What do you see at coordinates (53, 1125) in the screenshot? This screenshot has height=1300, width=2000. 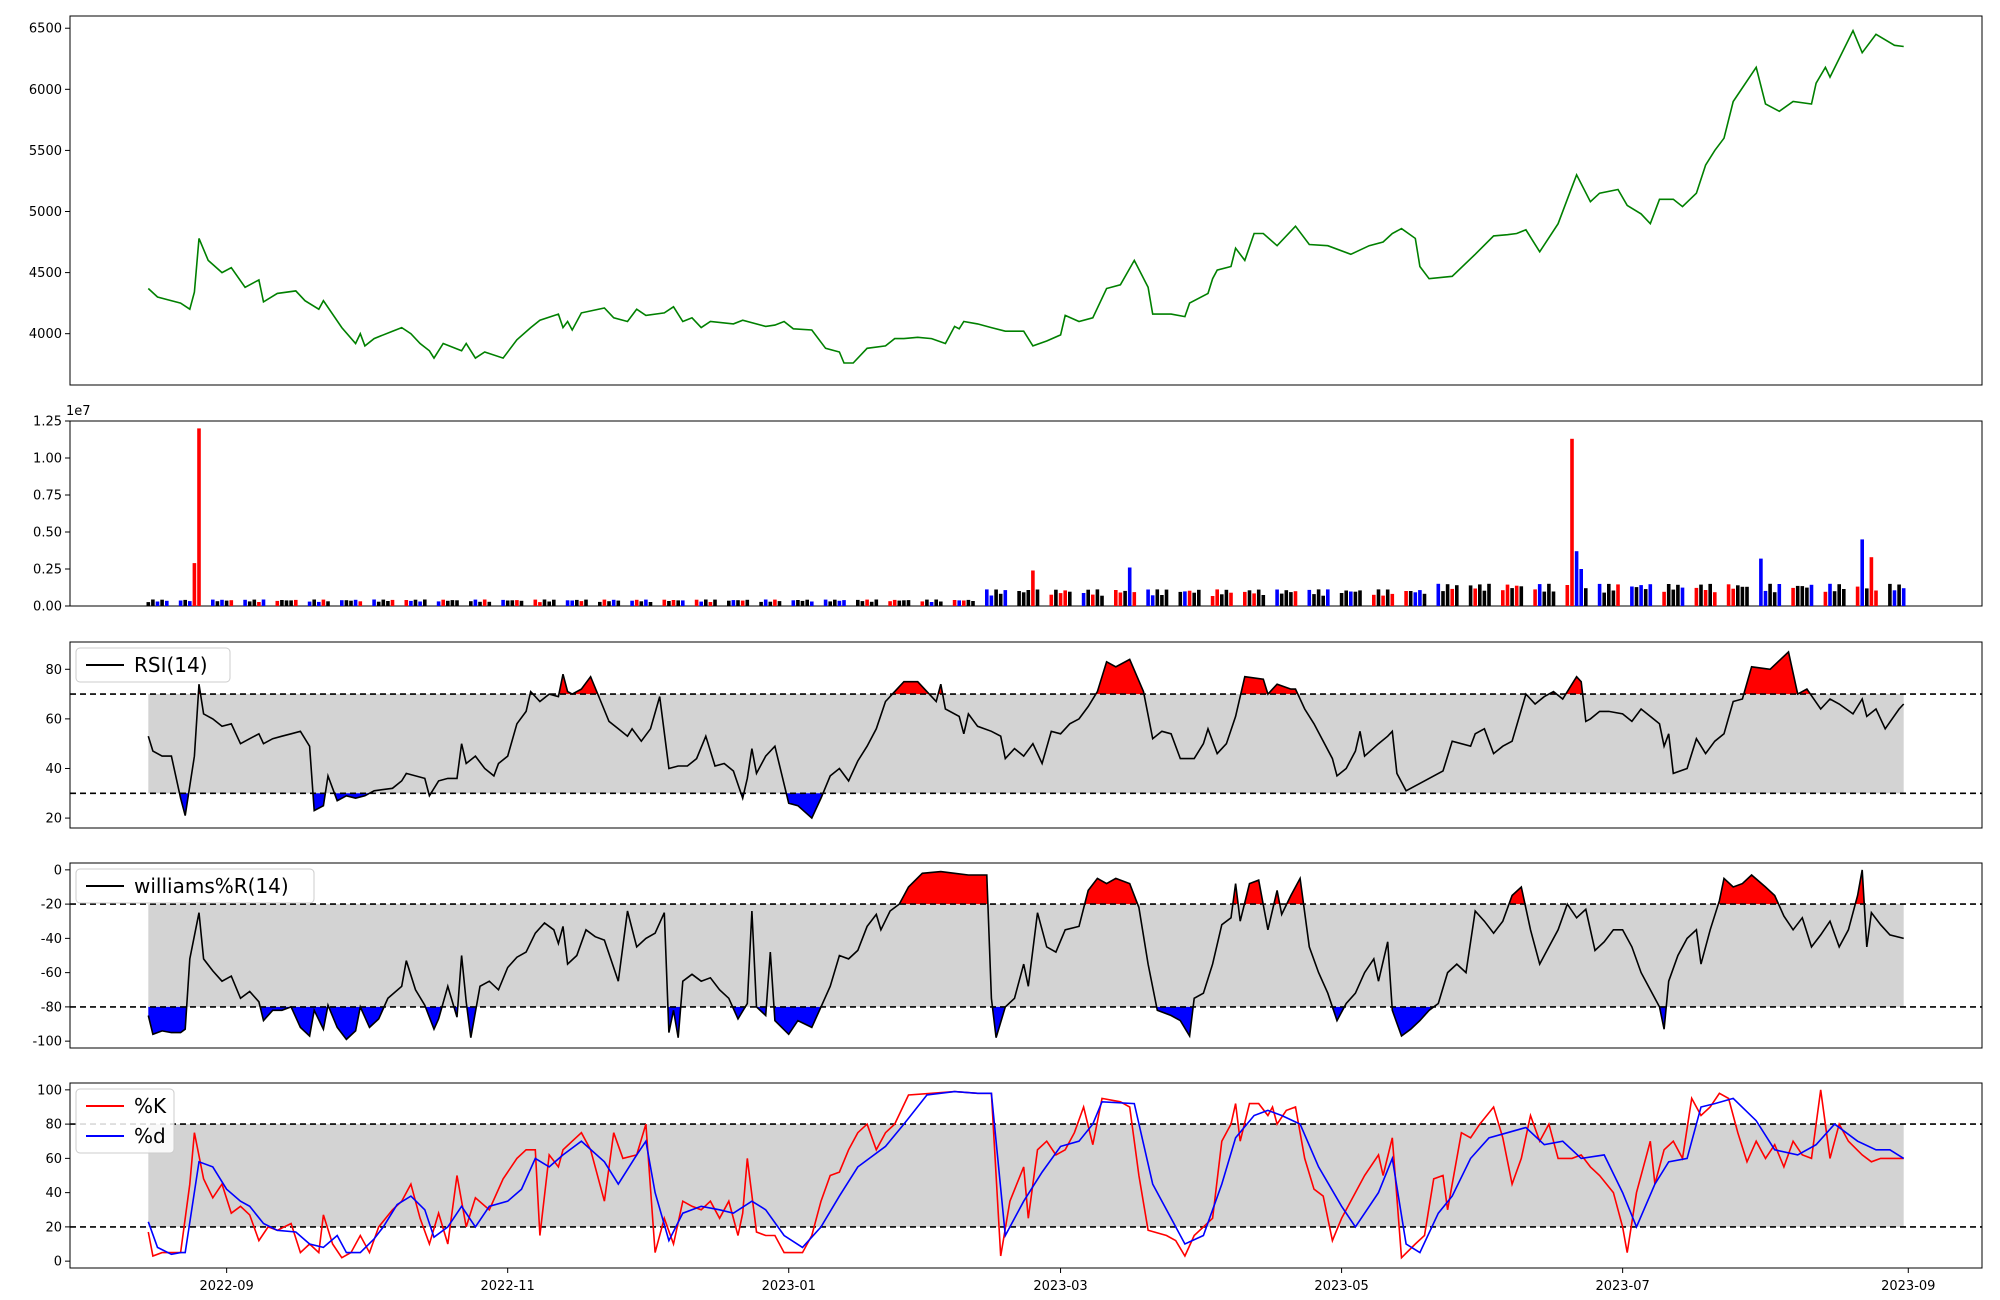 I see `stochastic-ytick-label: 80` at bounding box center [53, 1125].